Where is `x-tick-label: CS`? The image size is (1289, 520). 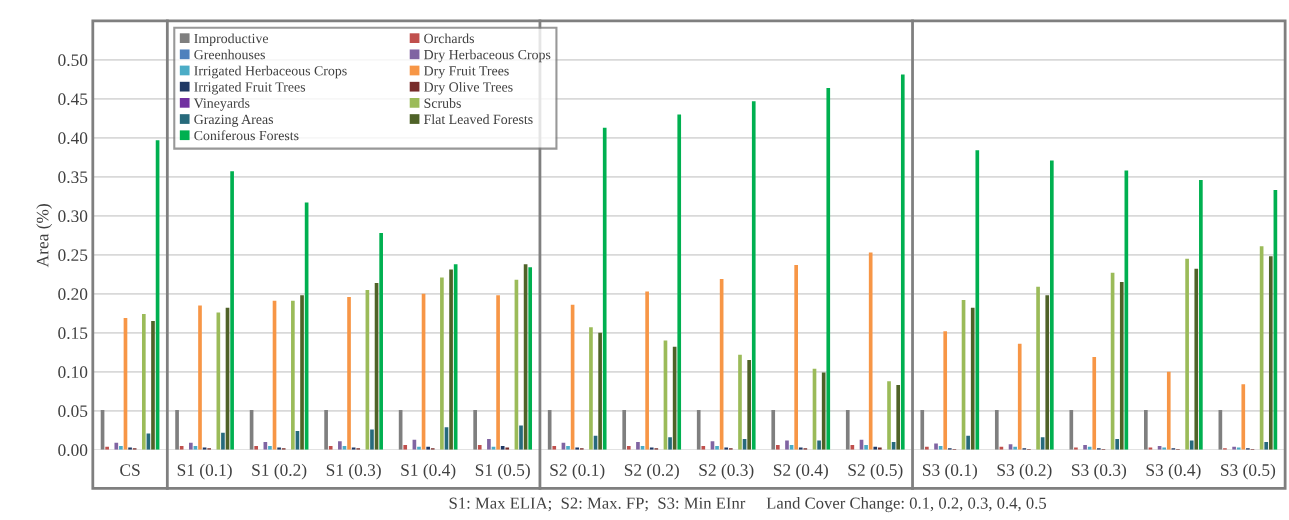
x-tick-label: CS is located at coordinates (130, 470).